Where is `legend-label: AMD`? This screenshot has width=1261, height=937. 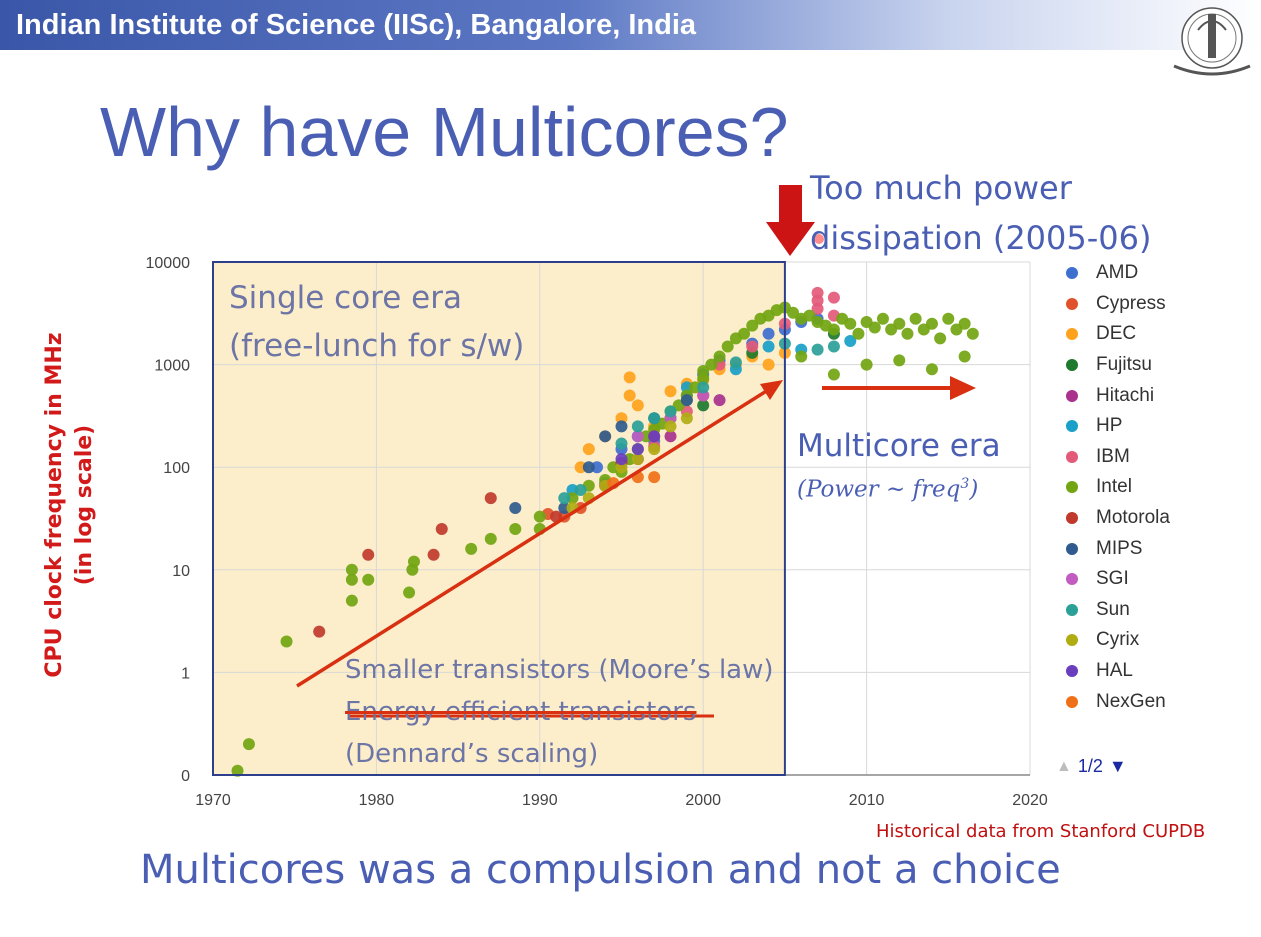
legend-label: AMD is located at coordinates (1117, 273).